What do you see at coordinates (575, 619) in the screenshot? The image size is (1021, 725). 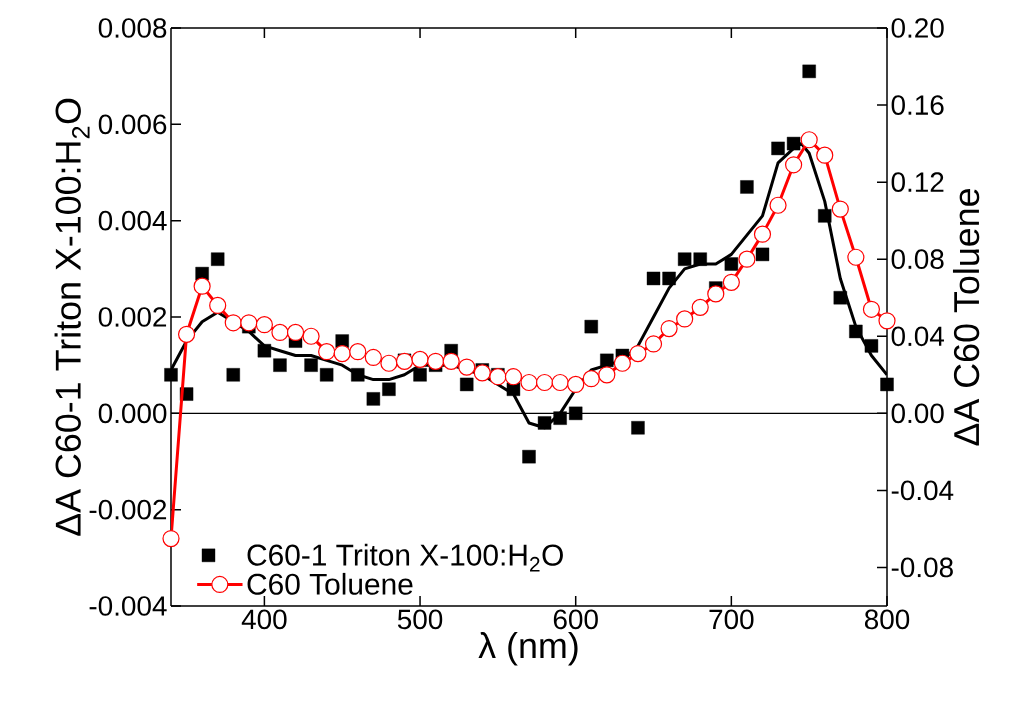 I see `x-tick-label: 600` at bounding box center [575, 619].